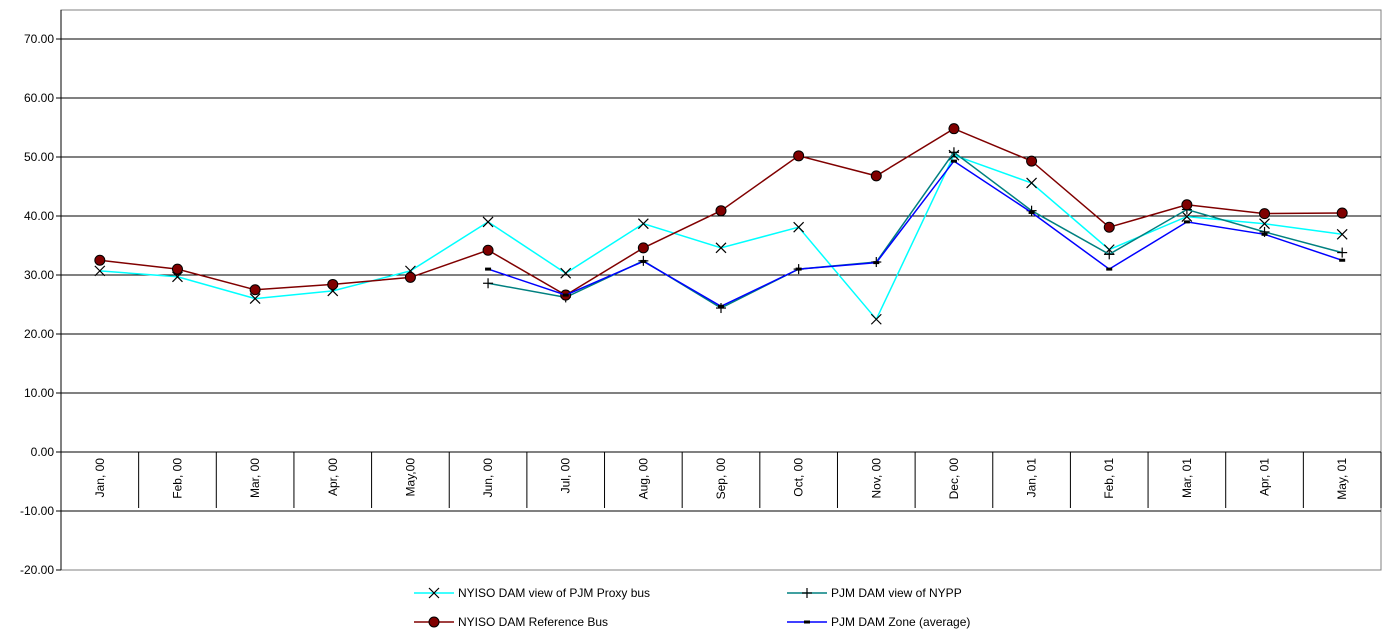 This screenshot has width=1390, height=637. I want to click on y-tick-label: 50.00, so click(39, 157).